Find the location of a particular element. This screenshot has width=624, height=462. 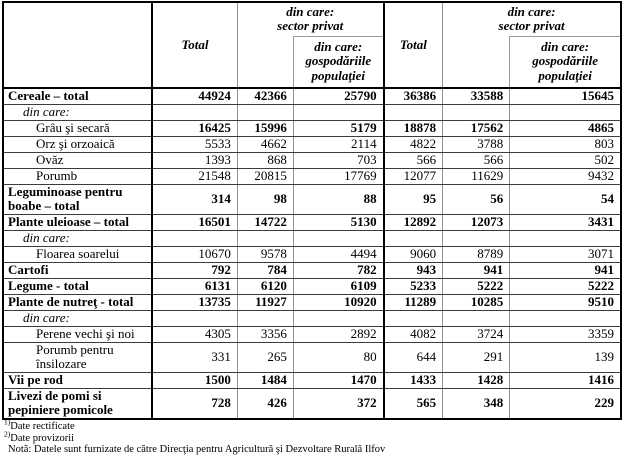

value-cell: 4662 is located at coordinates (265, 144).